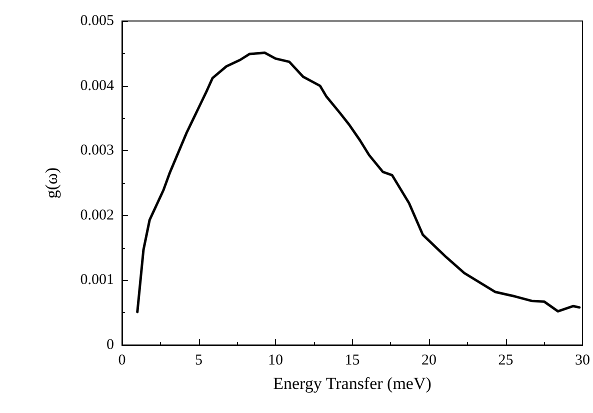 The image size is (593, 413). Describe the element at coordinates (97, 150) in the screenshot. I see `y-tick-label: 0.003` at that location.